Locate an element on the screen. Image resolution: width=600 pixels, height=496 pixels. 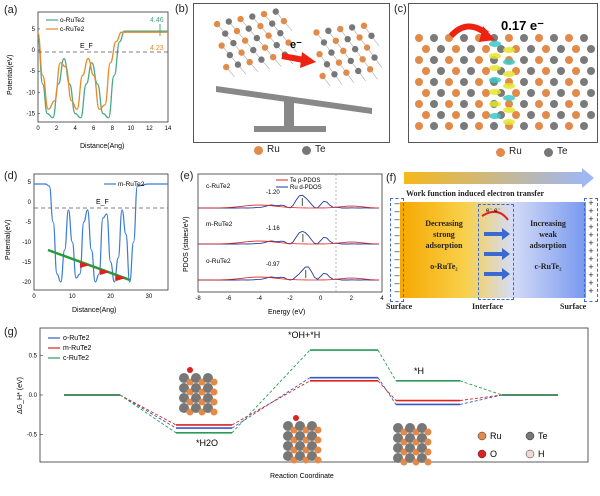
a-xtick: 10 is located at coordinates (131, 129).